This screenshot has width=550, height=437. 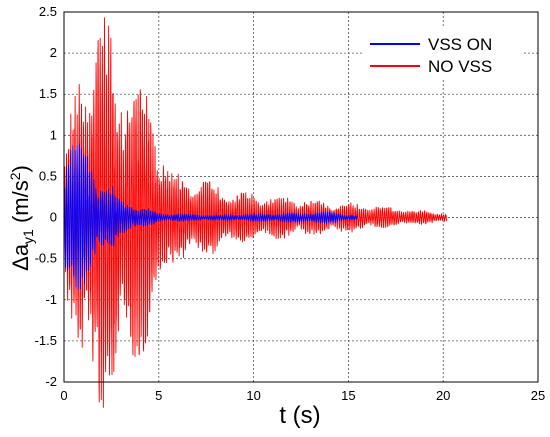 I want to click on x-axis-label: t (s), so click(x=299, y=415).